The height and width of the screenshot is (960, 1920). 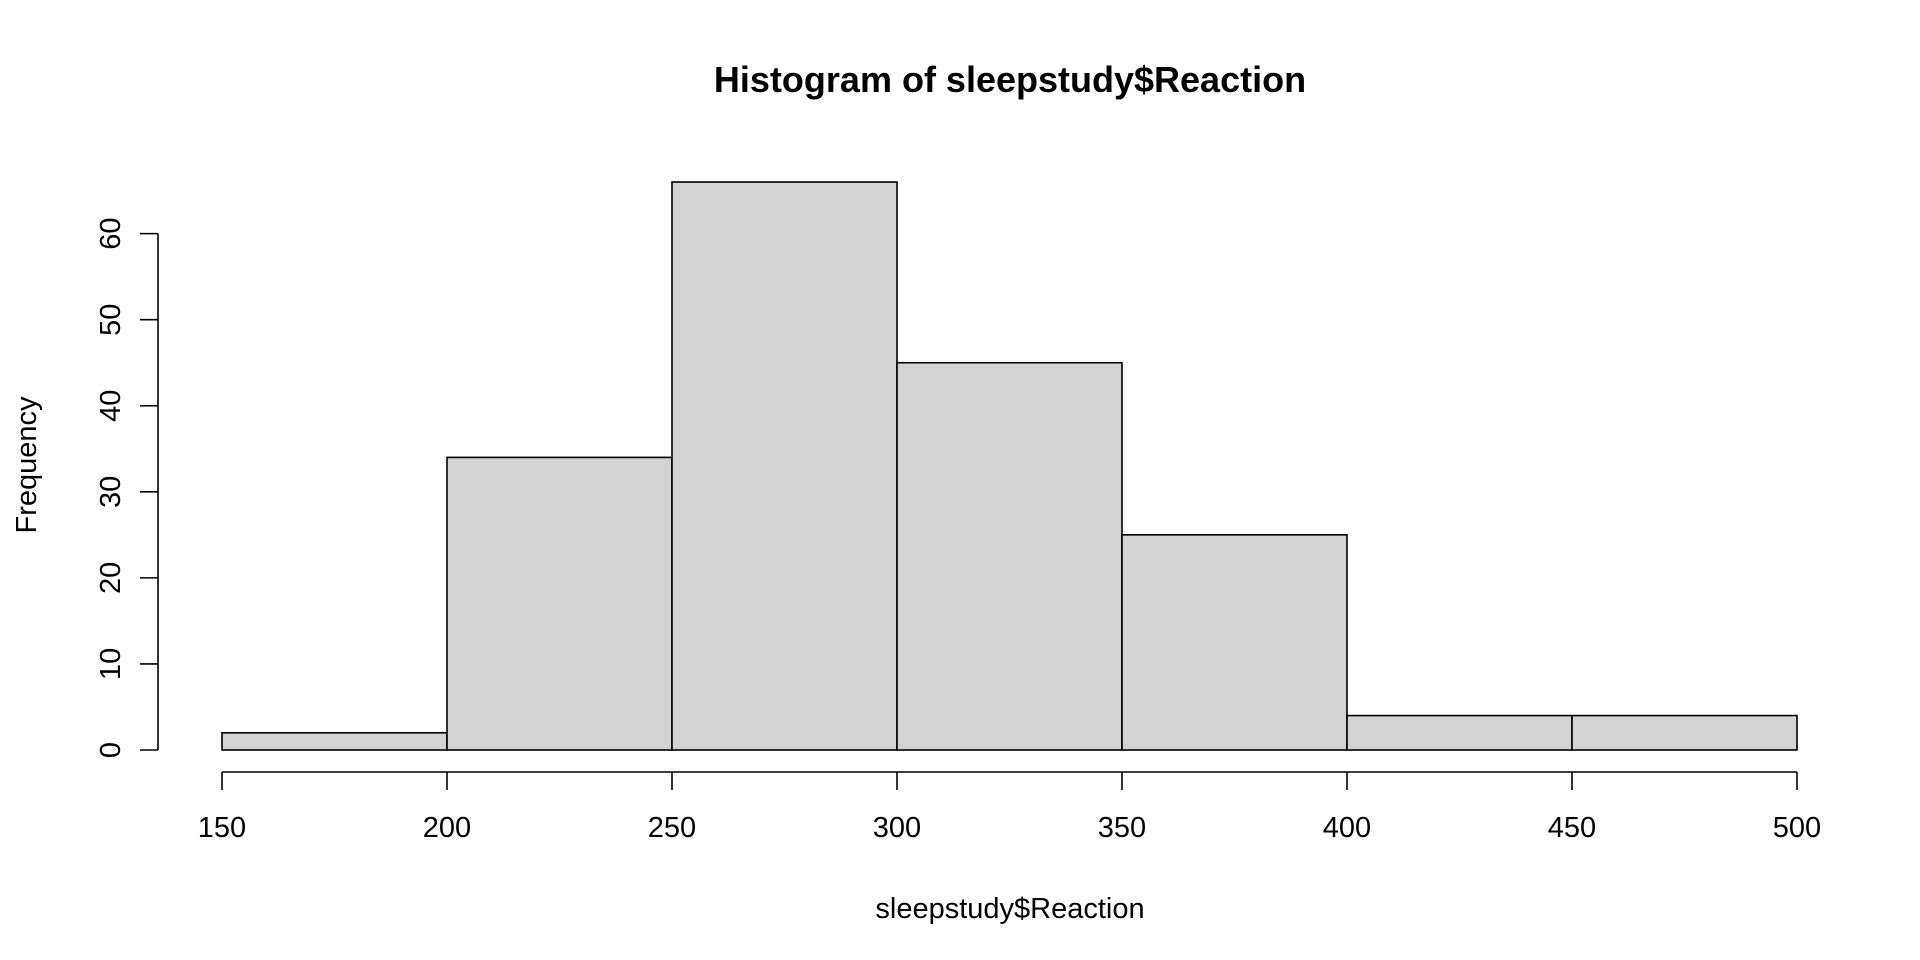 I want to click on y-tick-label: 10, so click(x=111, y=664).